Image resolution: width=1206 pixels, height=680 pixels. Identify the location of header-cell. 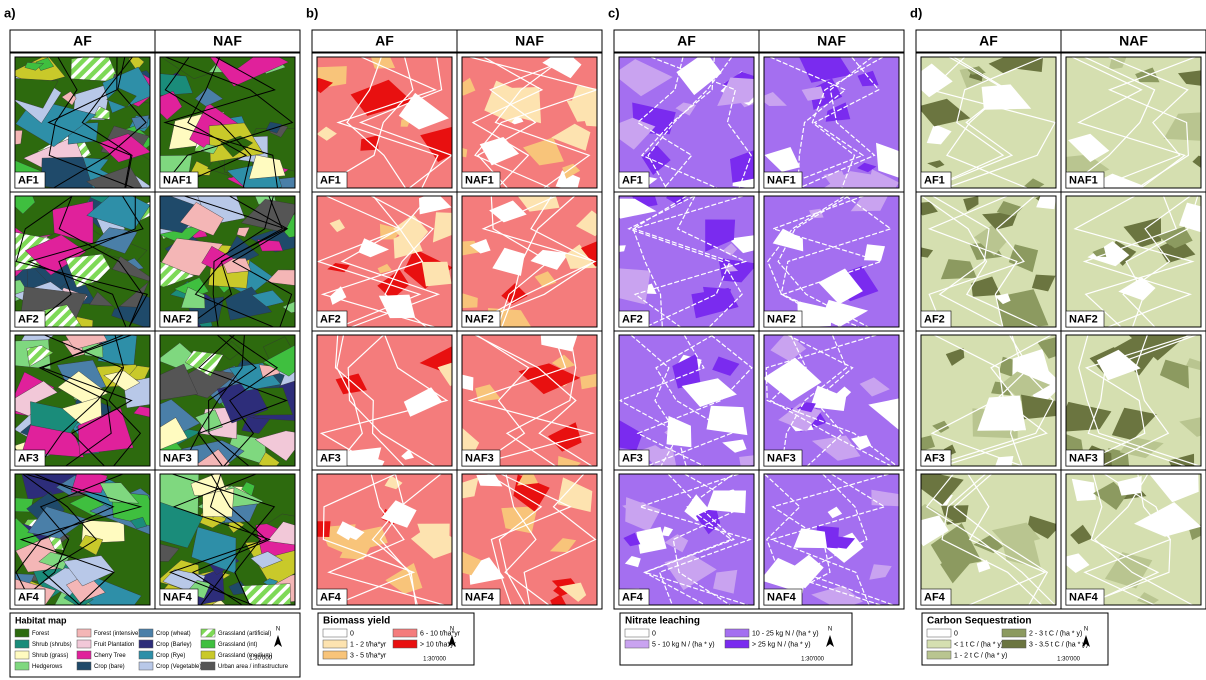
(227, 41).